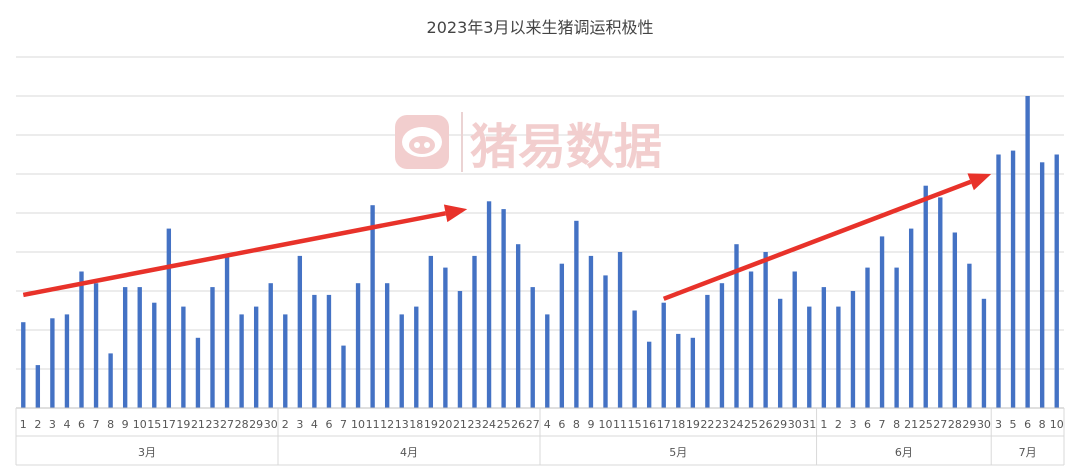 The image size is (1080, 470). Describe the element at coordinates (751, 424) in the screenshot. I see `x-tick-label: 25` at that location.